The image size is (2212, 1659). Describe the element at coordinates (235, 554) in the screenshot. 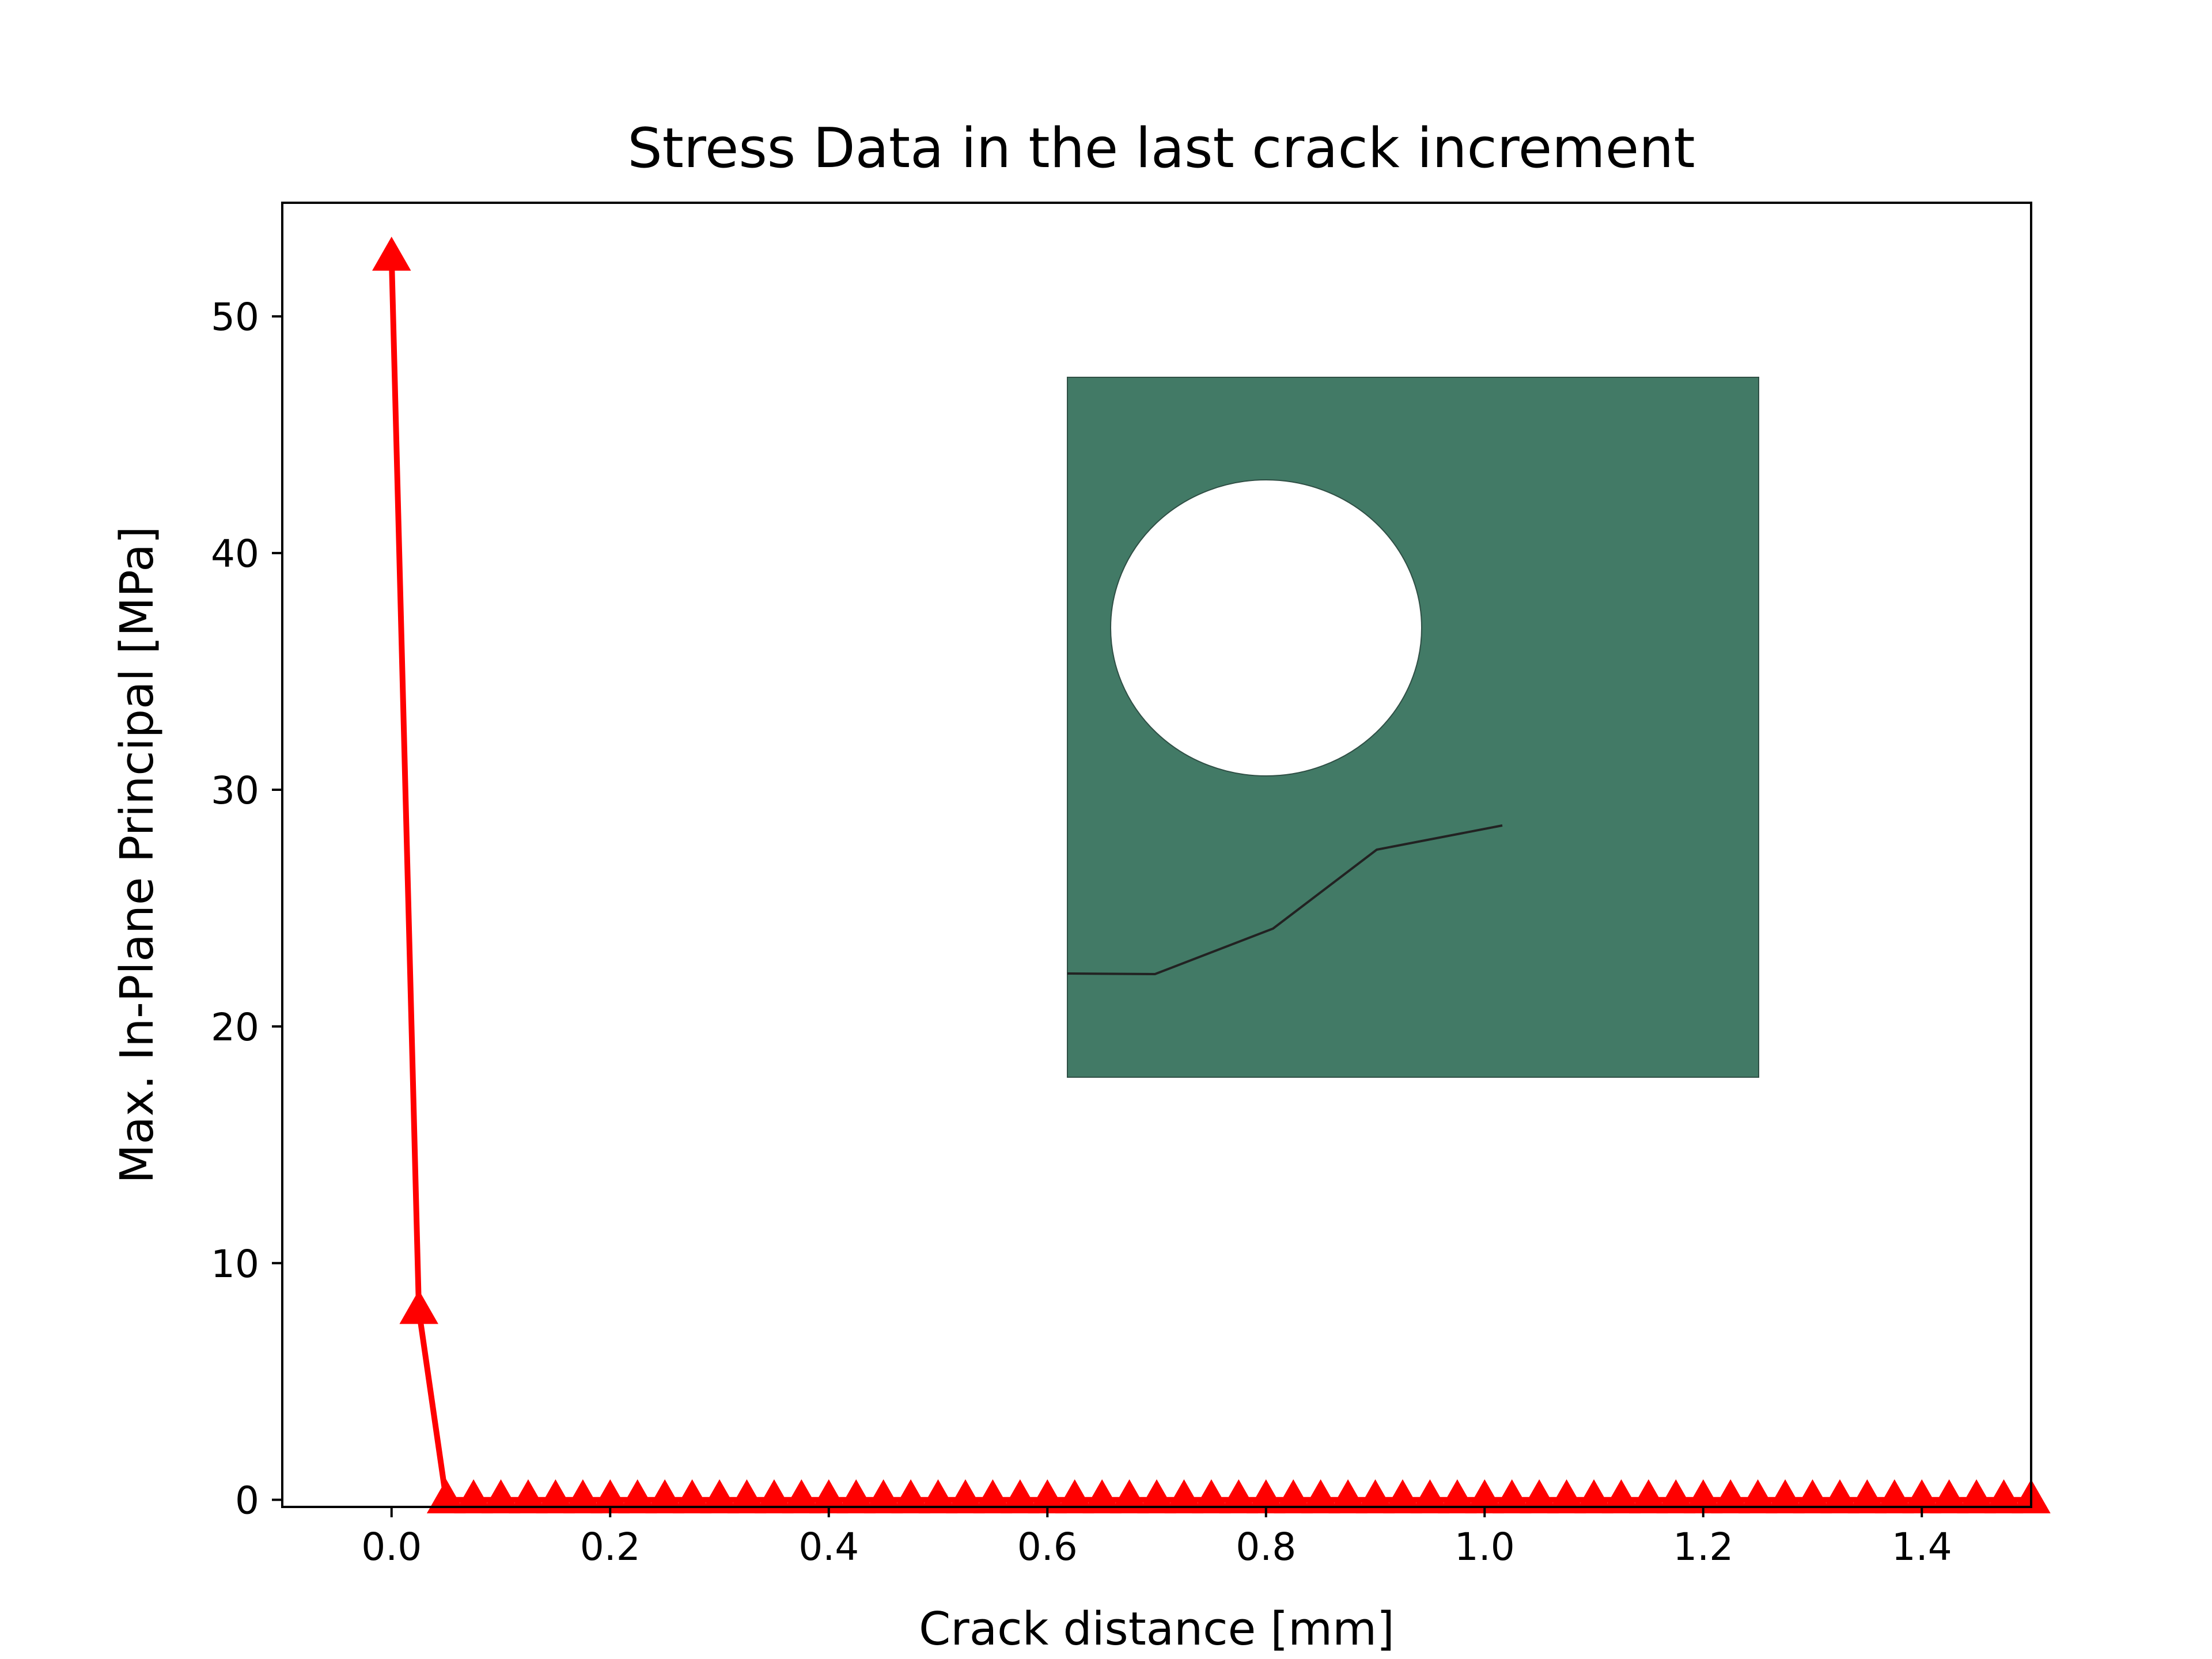

I see `y-tick-label: 40` at that location.